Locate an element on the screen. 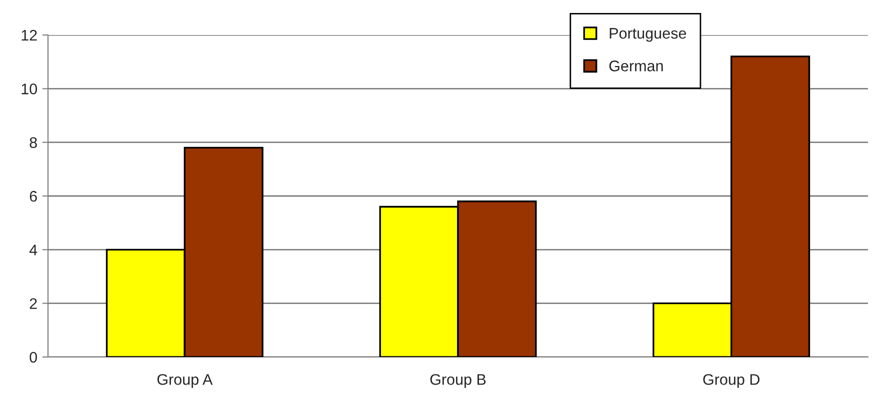 Image resolution: width=882 pixels, height=403 pixels. x-tick-label: Group B is located at coordinates (458, 381).